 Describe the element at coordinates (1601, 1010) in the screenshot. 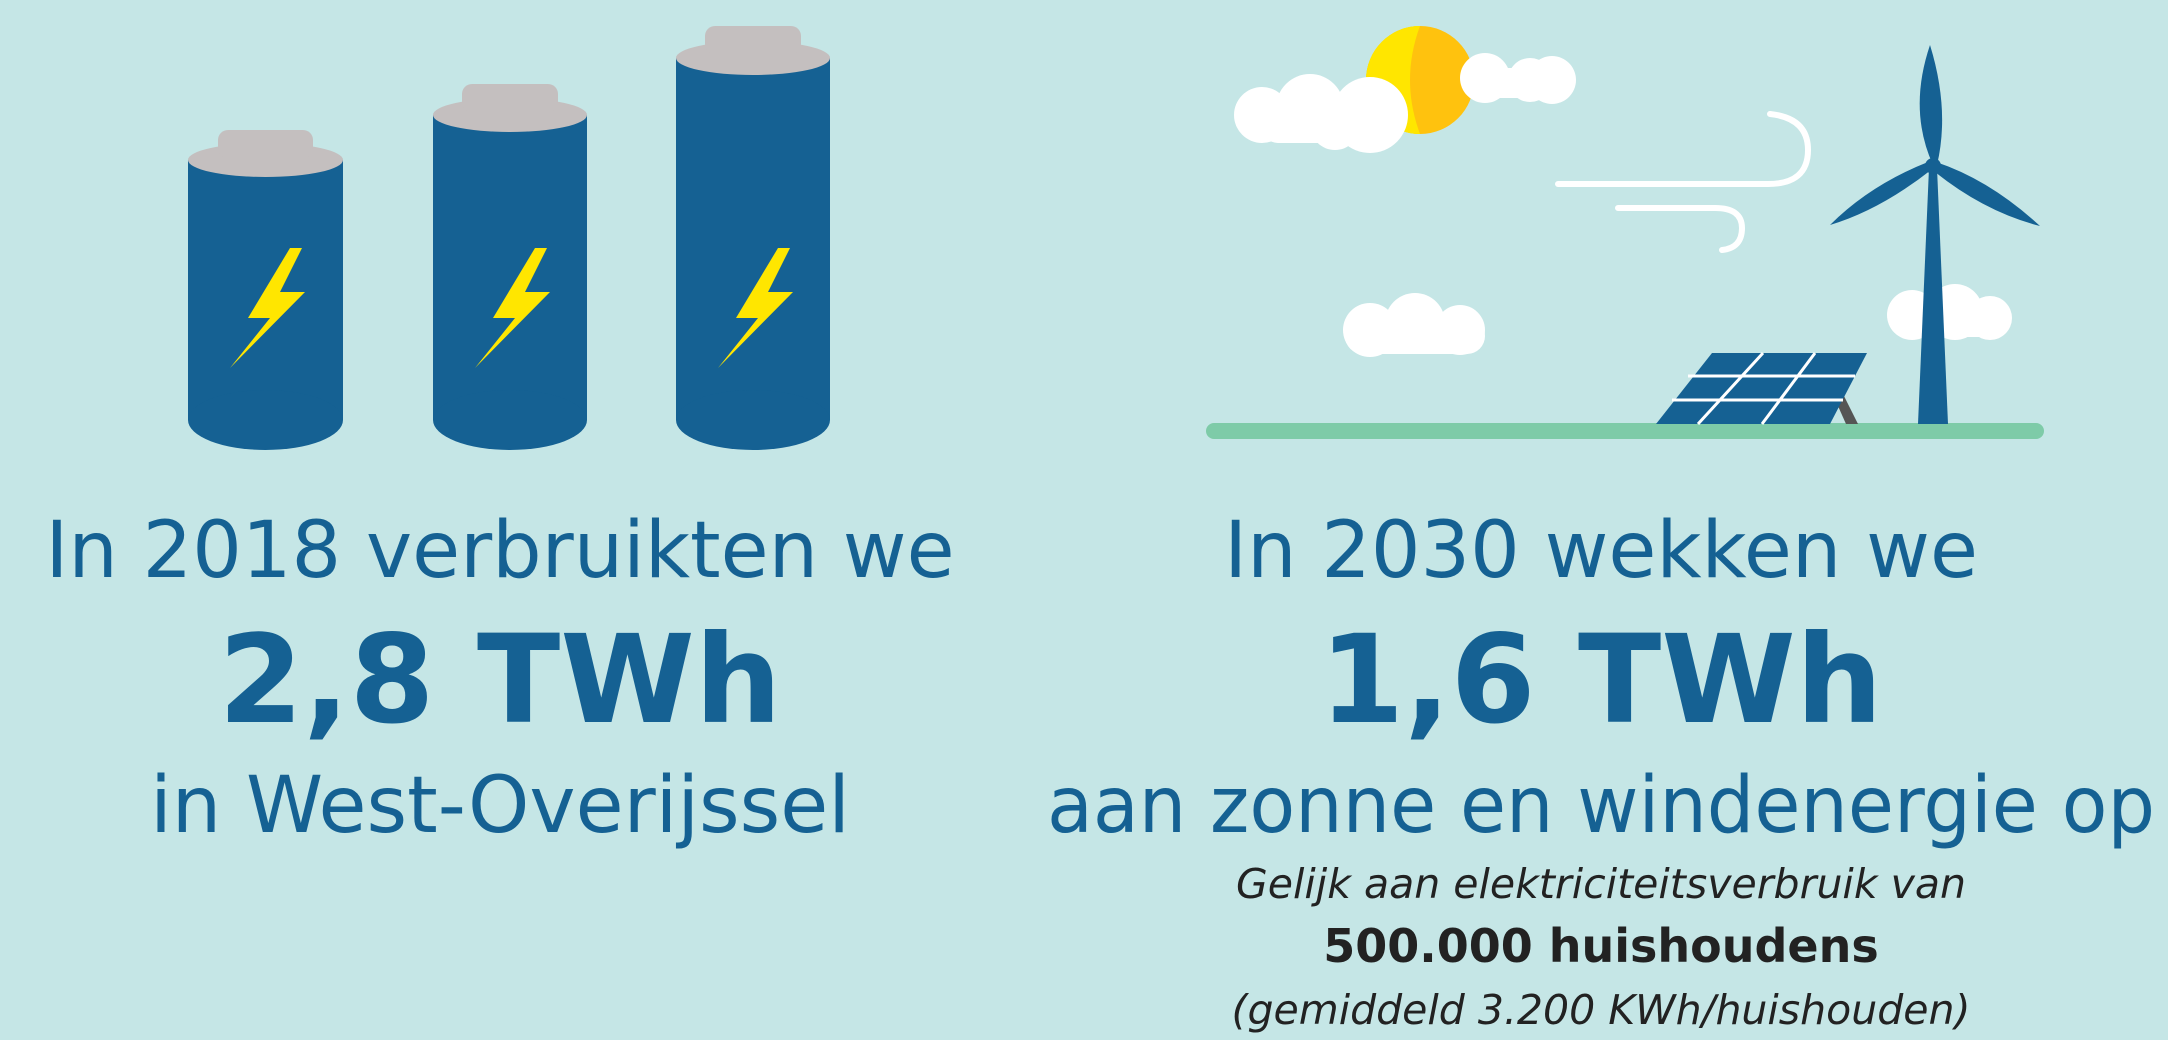

I see `average: (gemiddeld 3.200 KWh/huishouden)` at that location.